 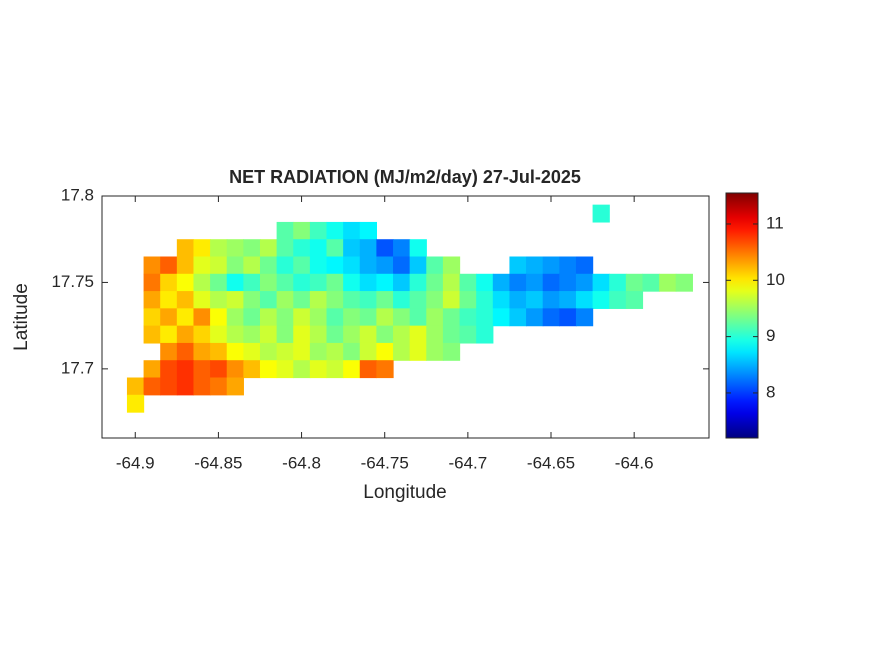 I want to click on x-tick-label: -64.65, so click(x=551, y=462).